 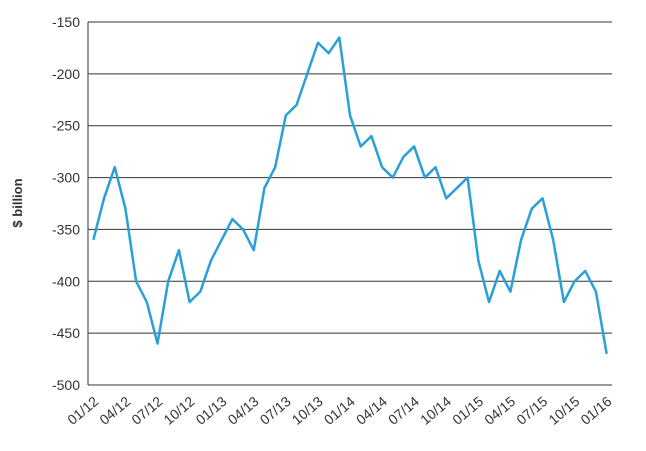 What do you see at coordinates (146, 410) in the screenshot?
I see `x-tick-label: 07/12` at bounding box center [146, 410].